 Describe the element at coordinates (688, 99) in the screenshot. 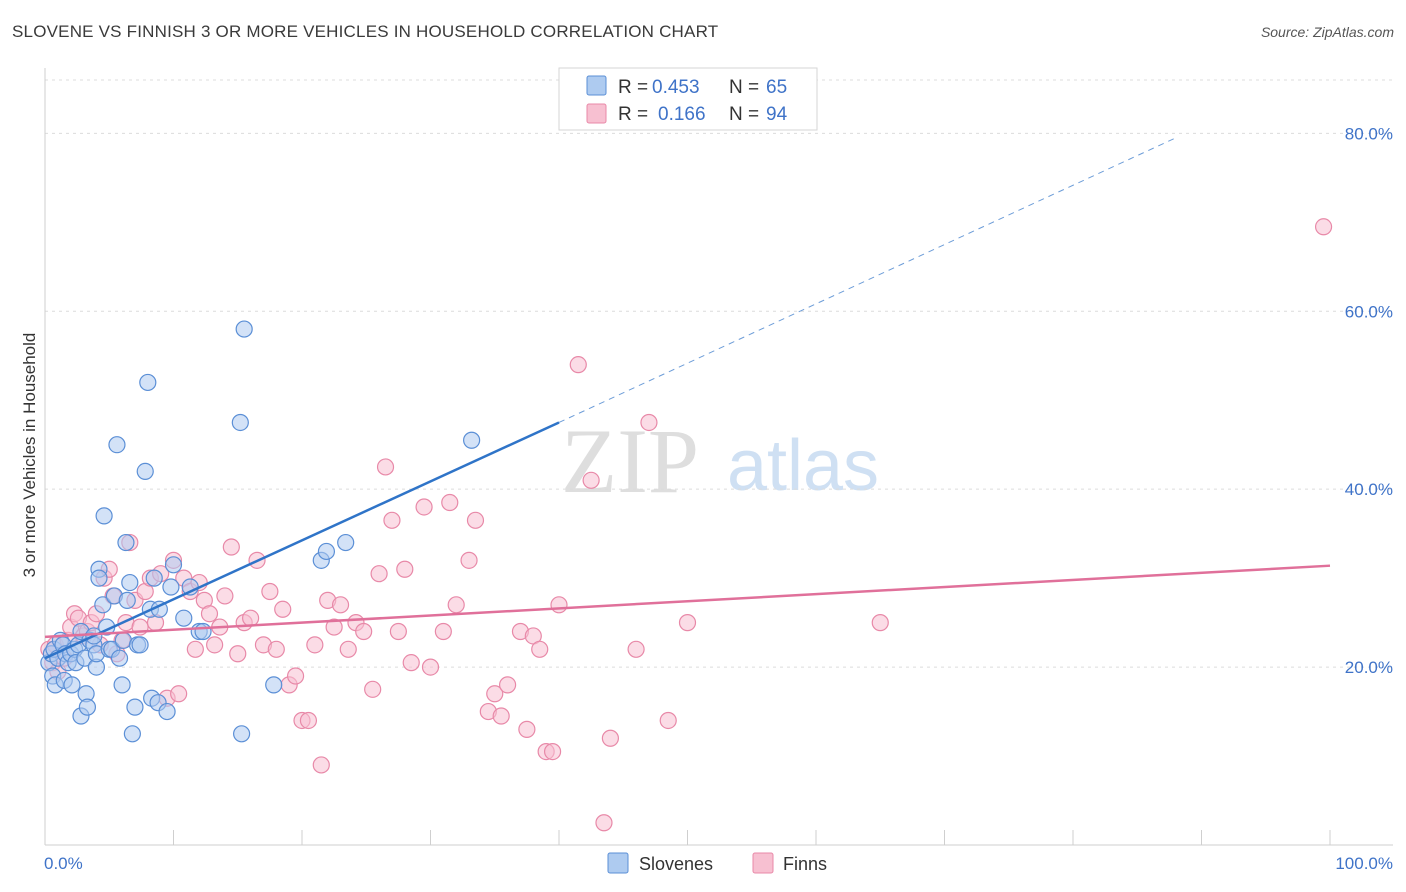

I see `legend: R = 0.453 N = 65 R = 0.166 N = 94` at that location.